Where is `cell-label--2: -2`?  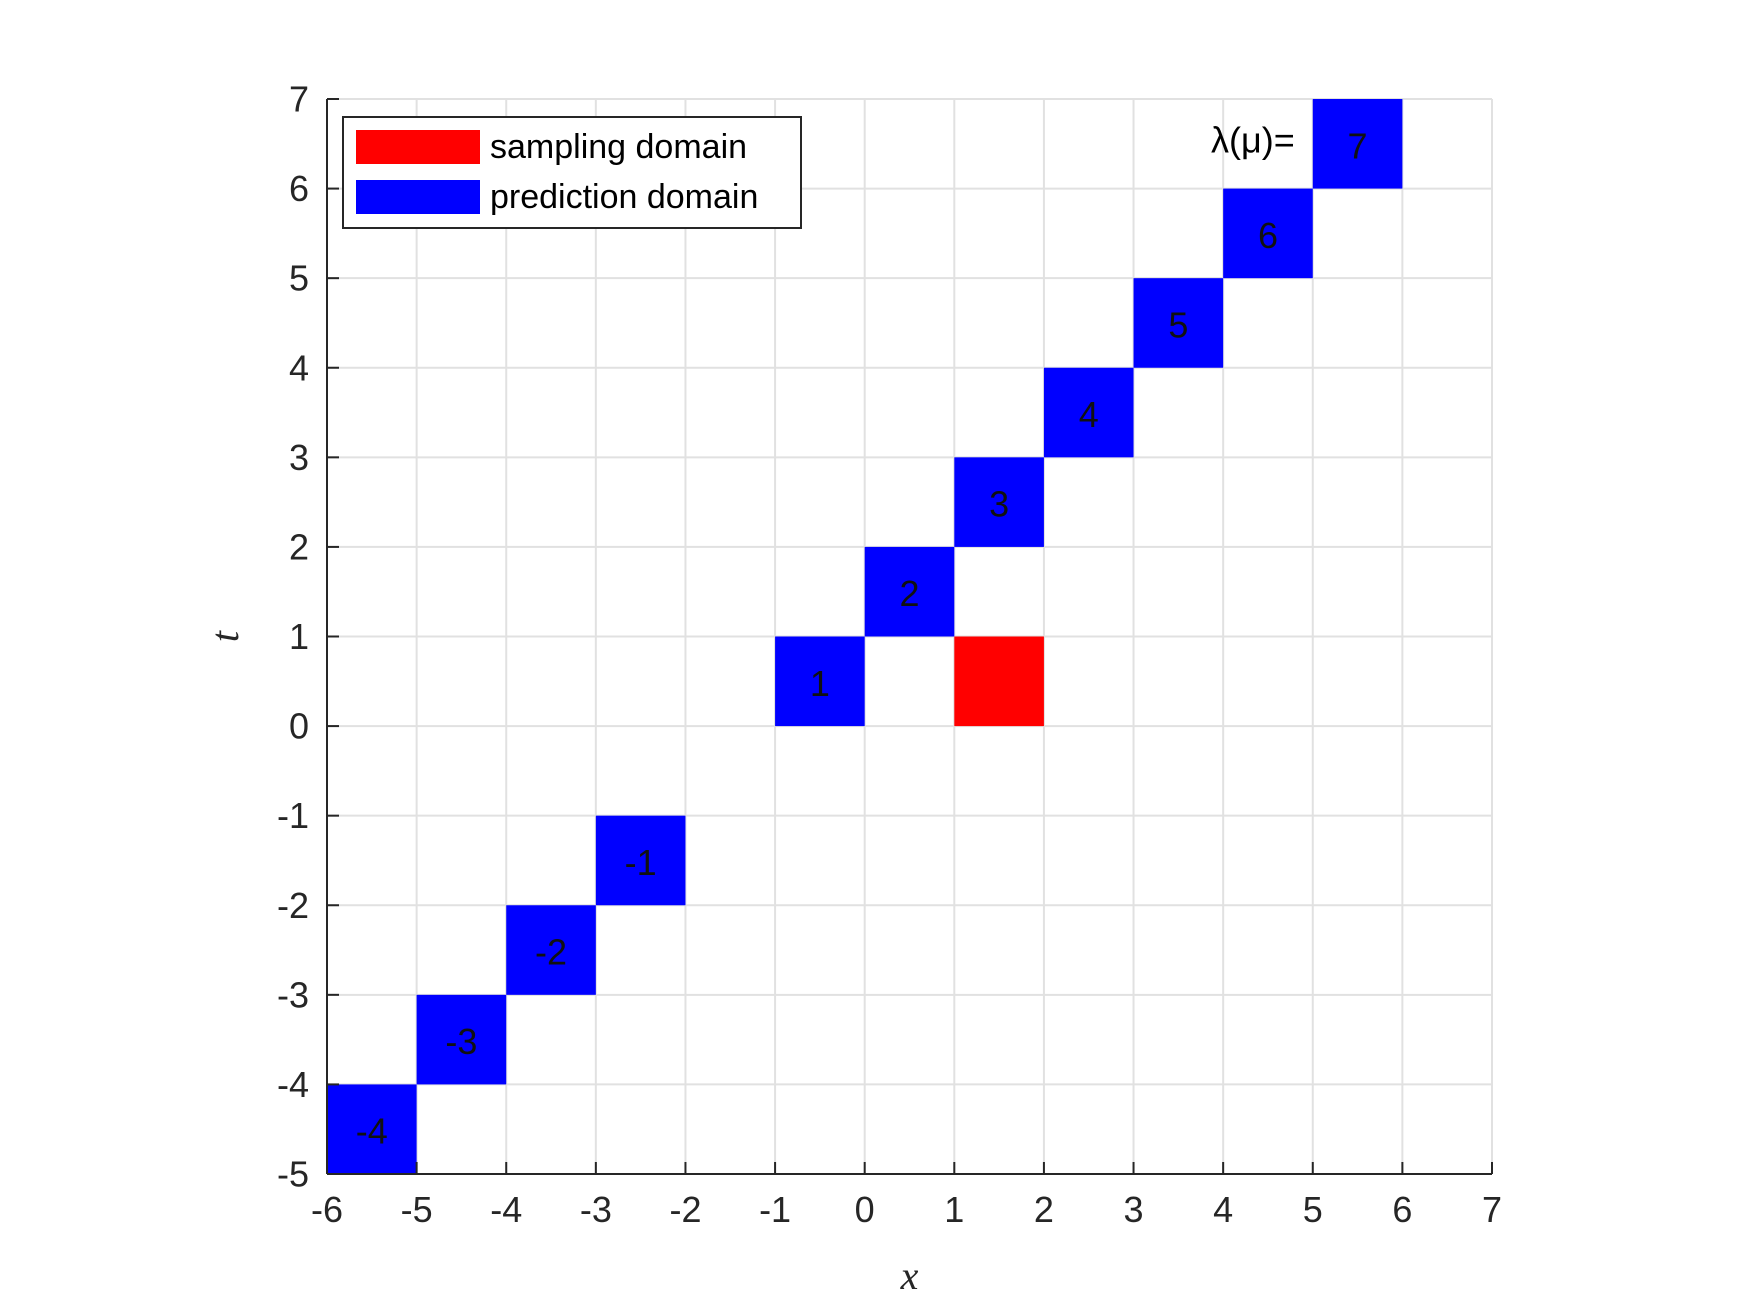
cell-label--2: -2 is located at coordinates (551, 952).